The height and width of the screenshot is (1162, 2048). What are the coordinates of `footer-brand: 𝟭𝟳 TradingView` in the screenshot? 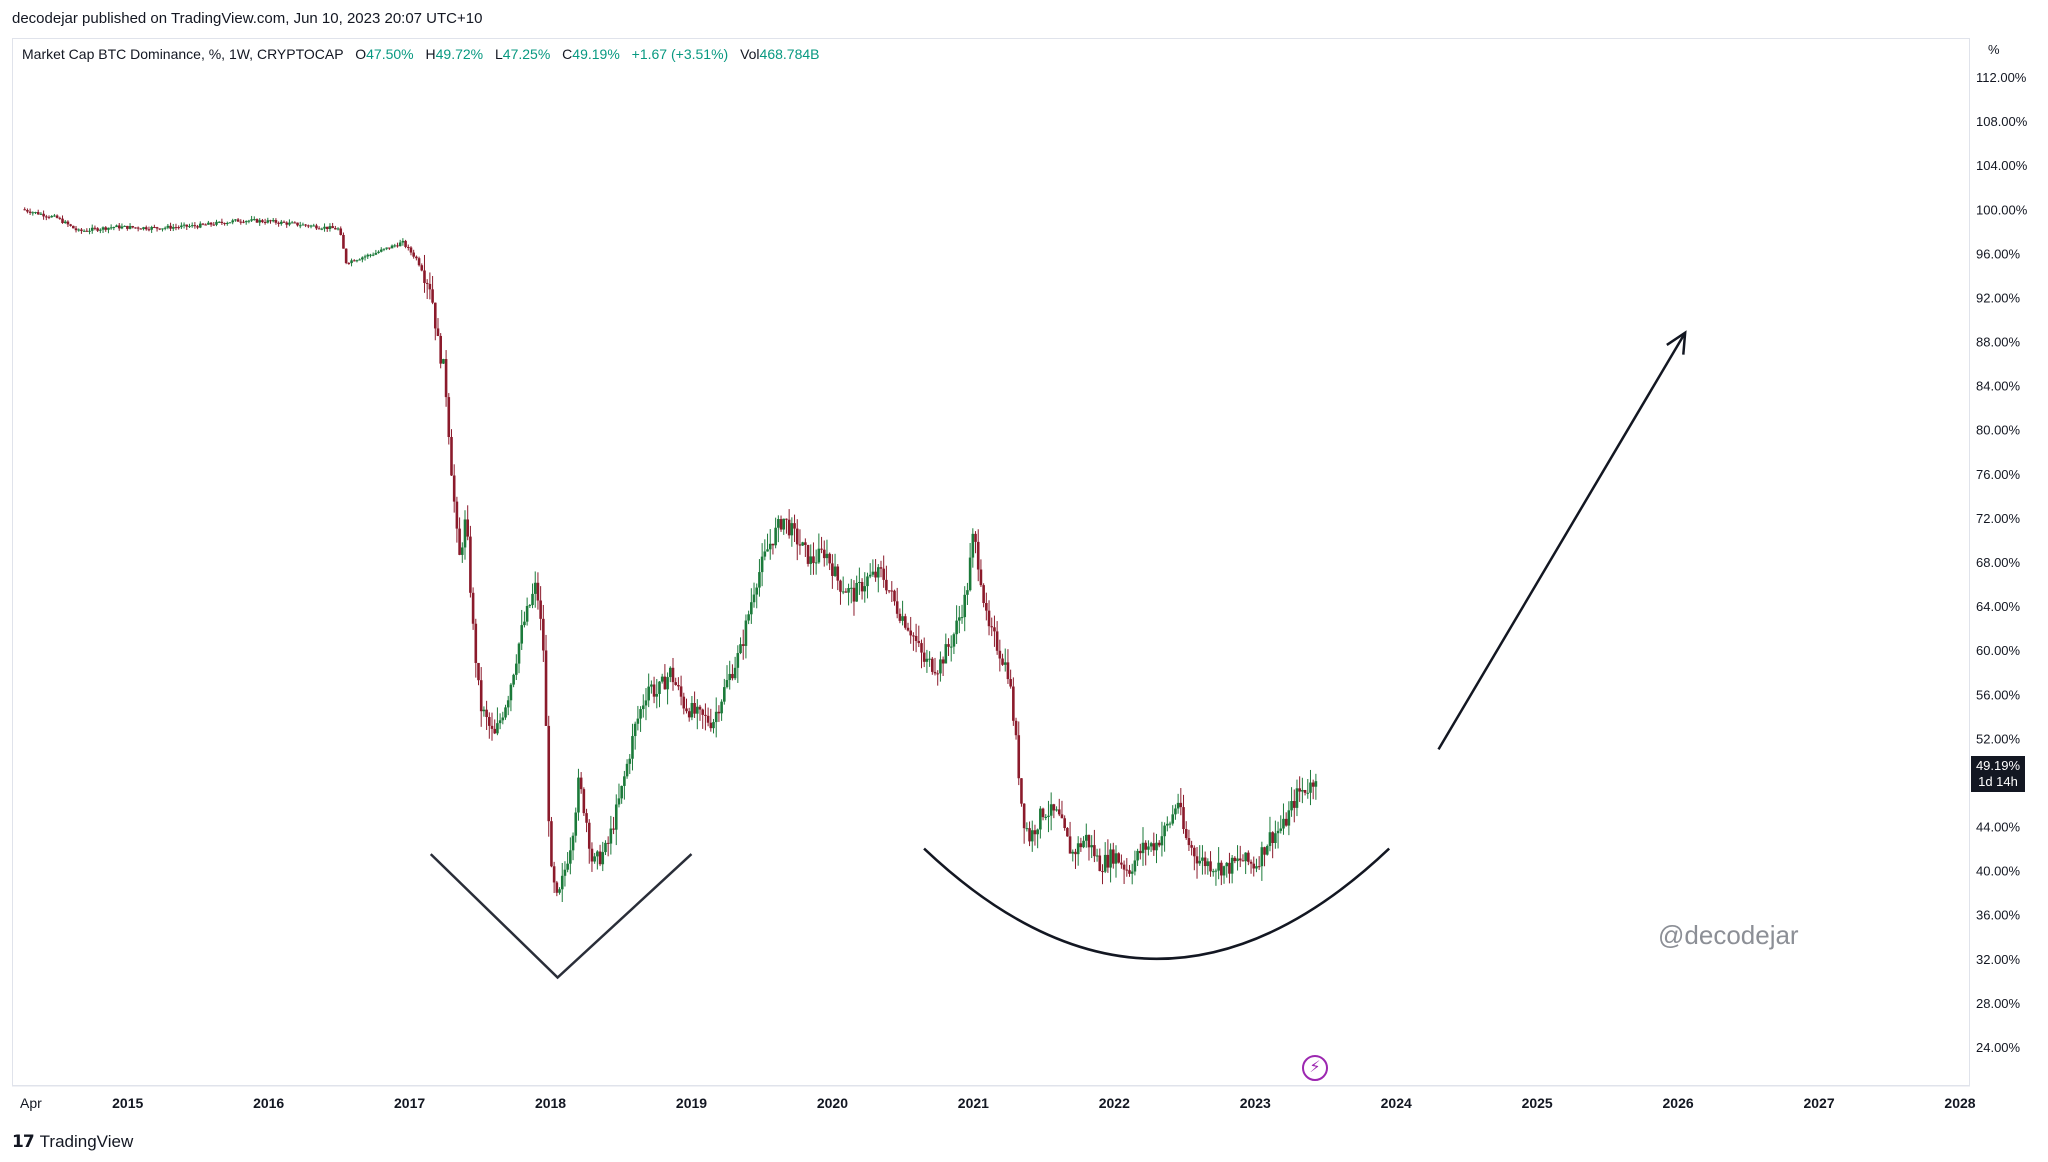 It's located at (72, 1142).